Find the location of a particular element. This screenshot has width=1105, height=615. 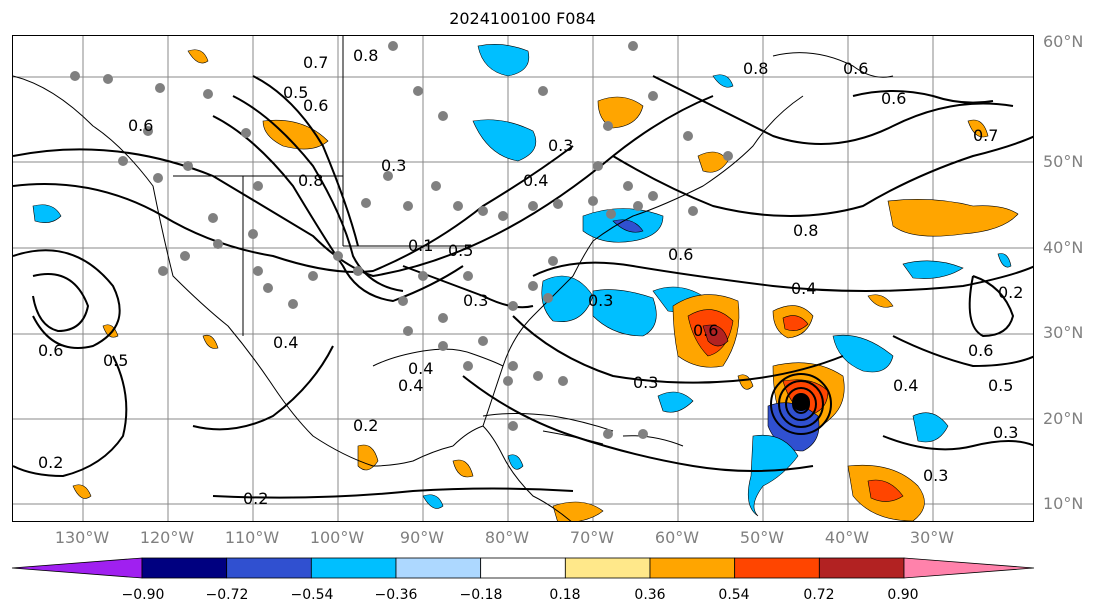

lat-label: 10°N is located at coordinates (1063, 503).